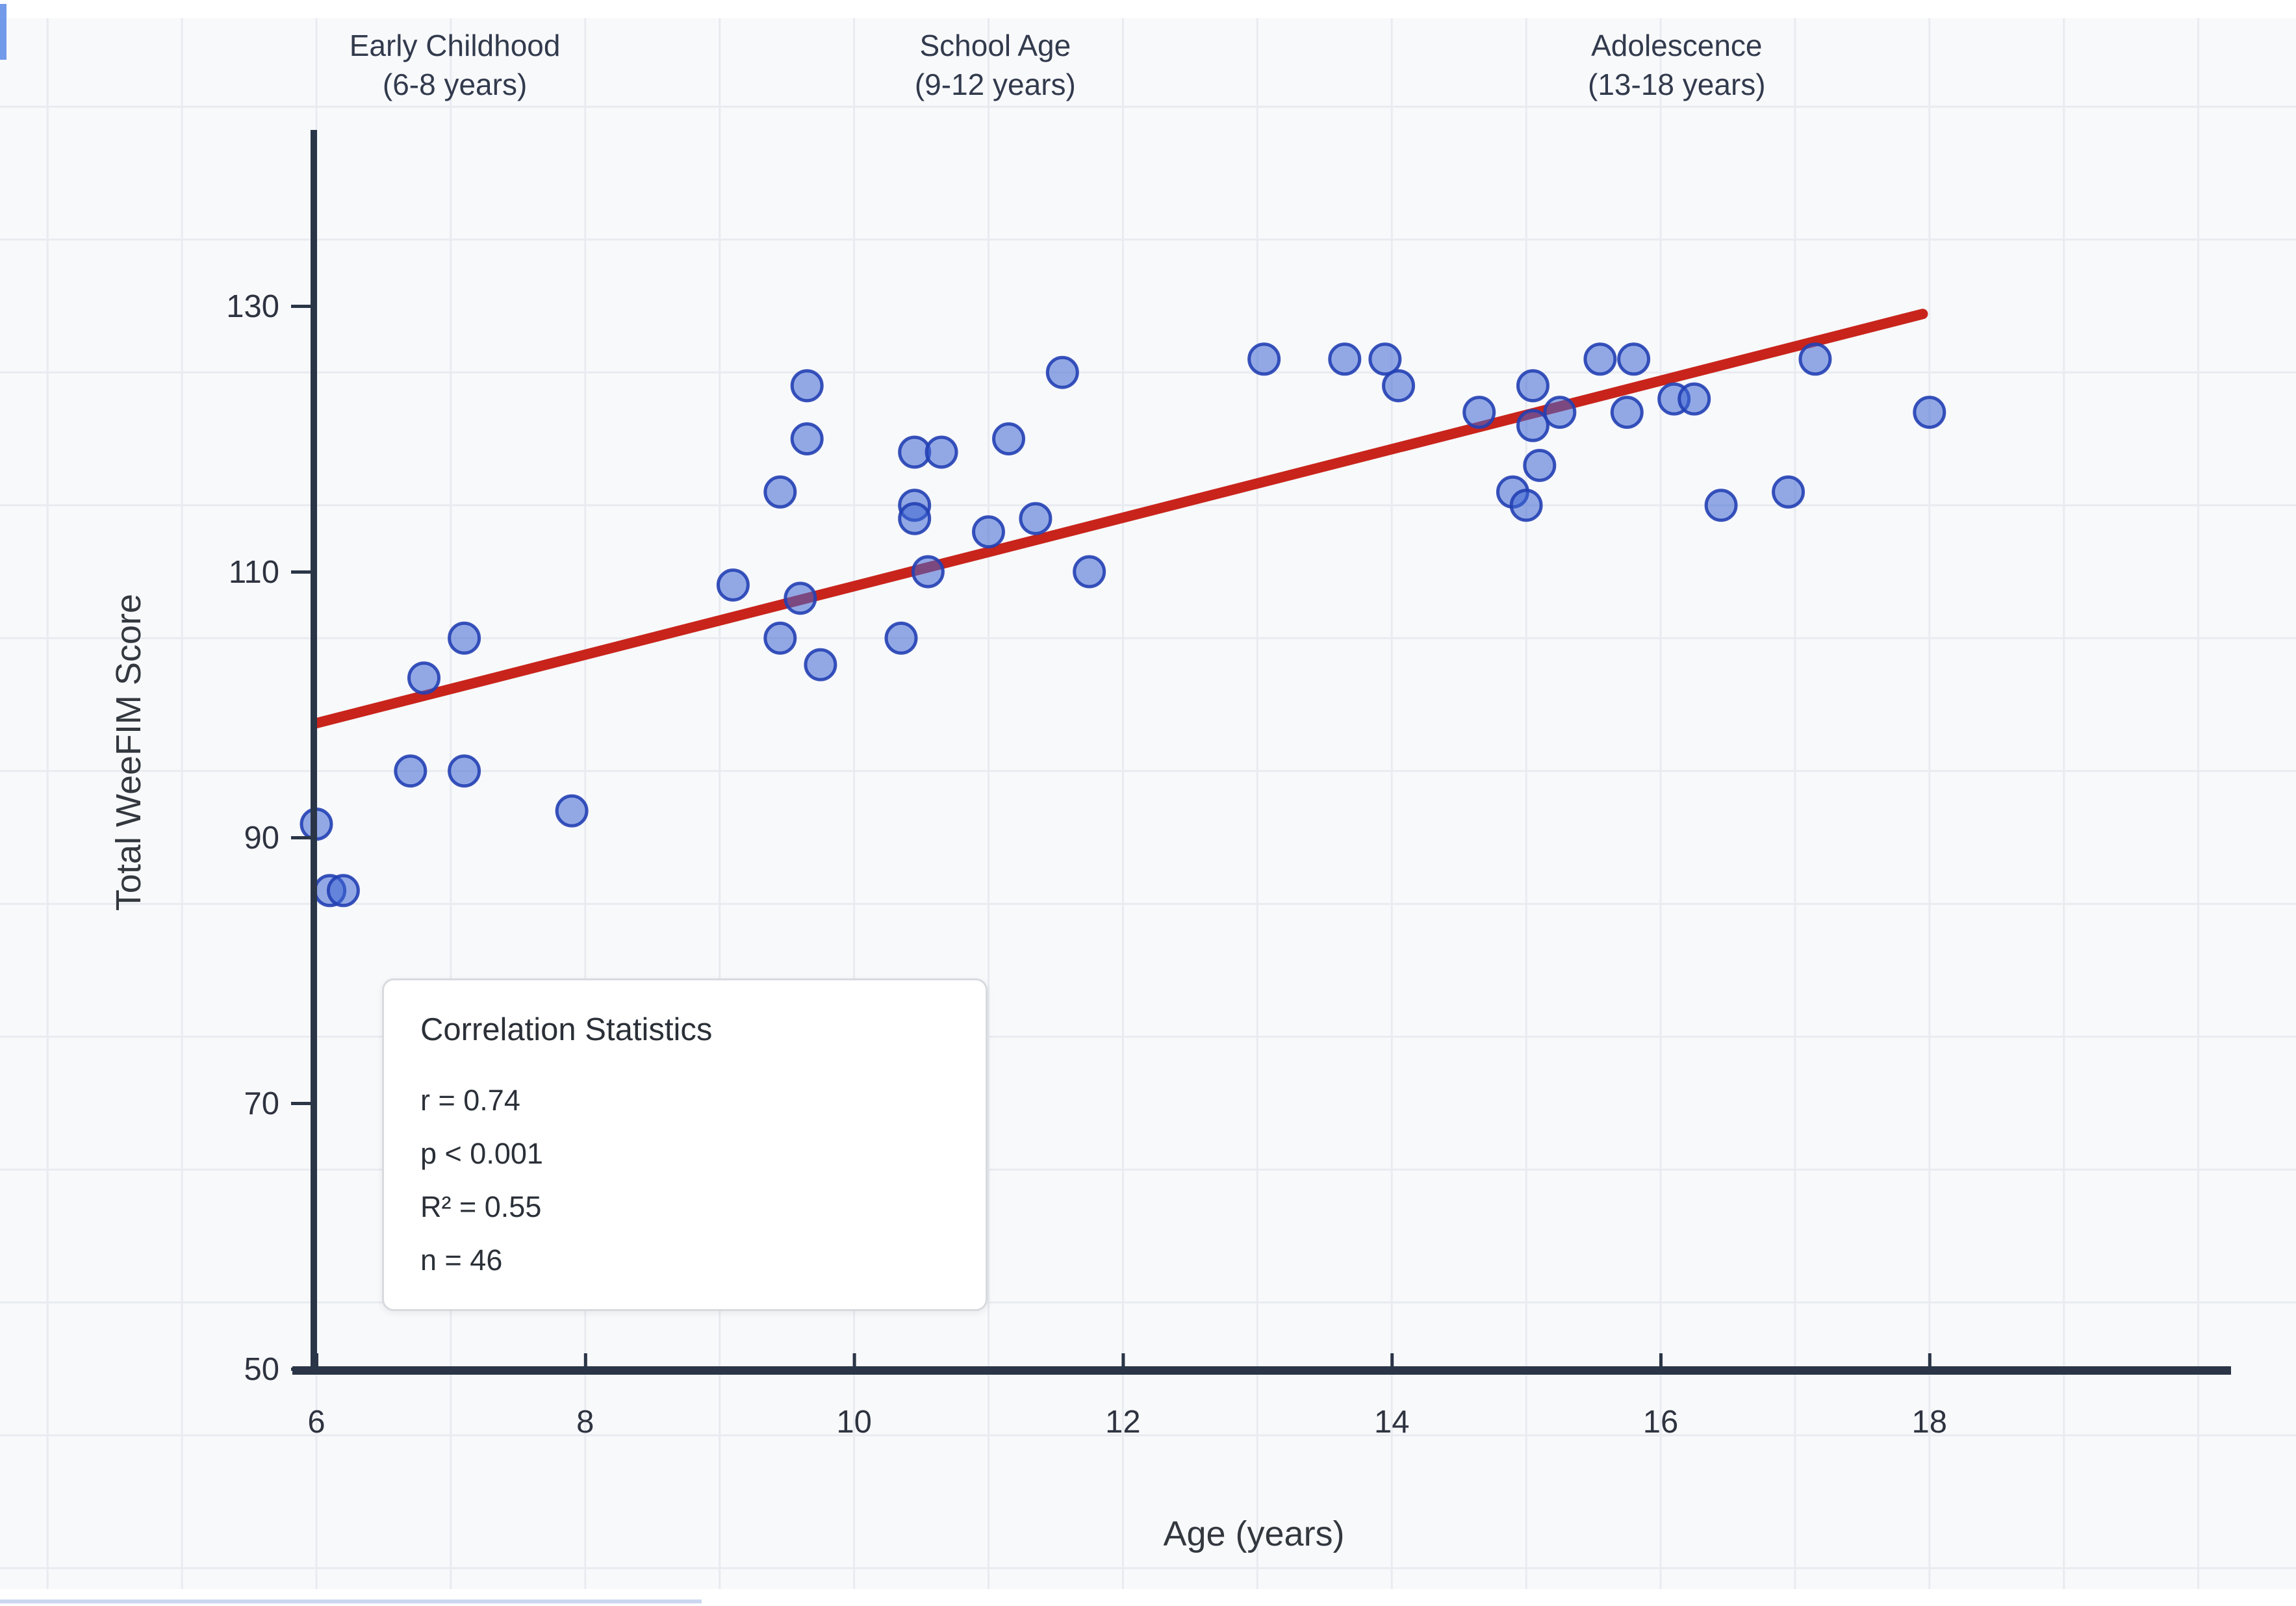 The image size is (2296, 1606). What do you see at coordinates (254, 572) in the screenshot?
I see `y-tick-label: 110` at bounding box center [254, 572].